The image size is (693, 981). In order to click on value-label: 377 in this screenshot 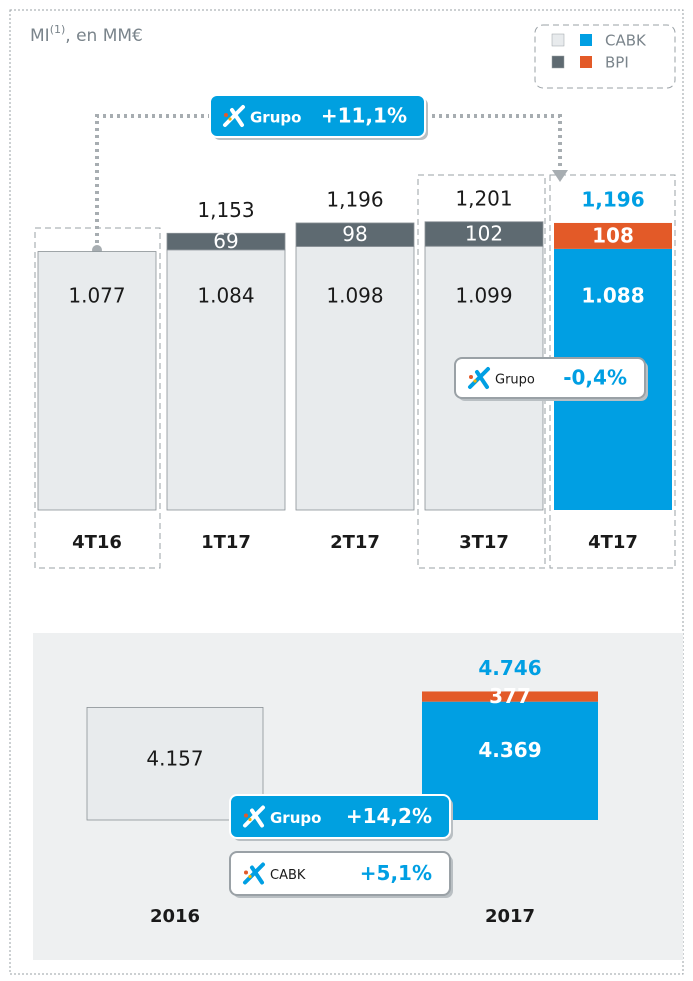, I will do `click(510, 696)`.